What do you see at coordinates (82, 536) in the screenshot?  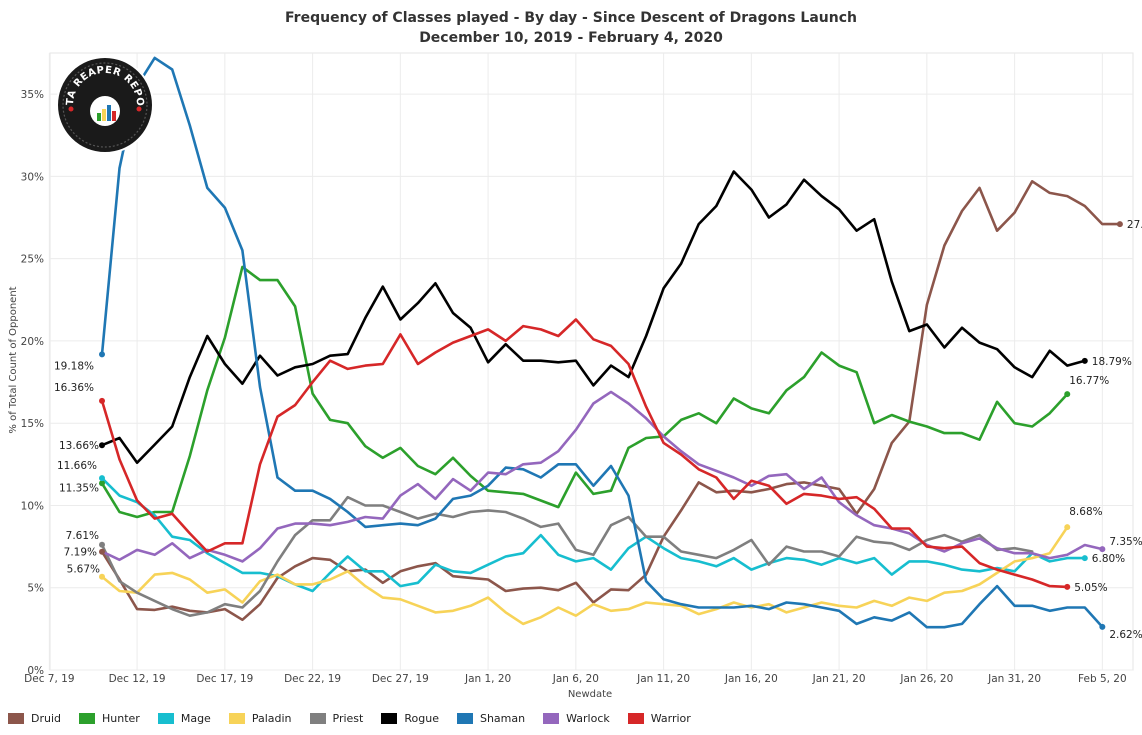 I see `start-label-priest: 7.61%` at bounding box center [82, 536].